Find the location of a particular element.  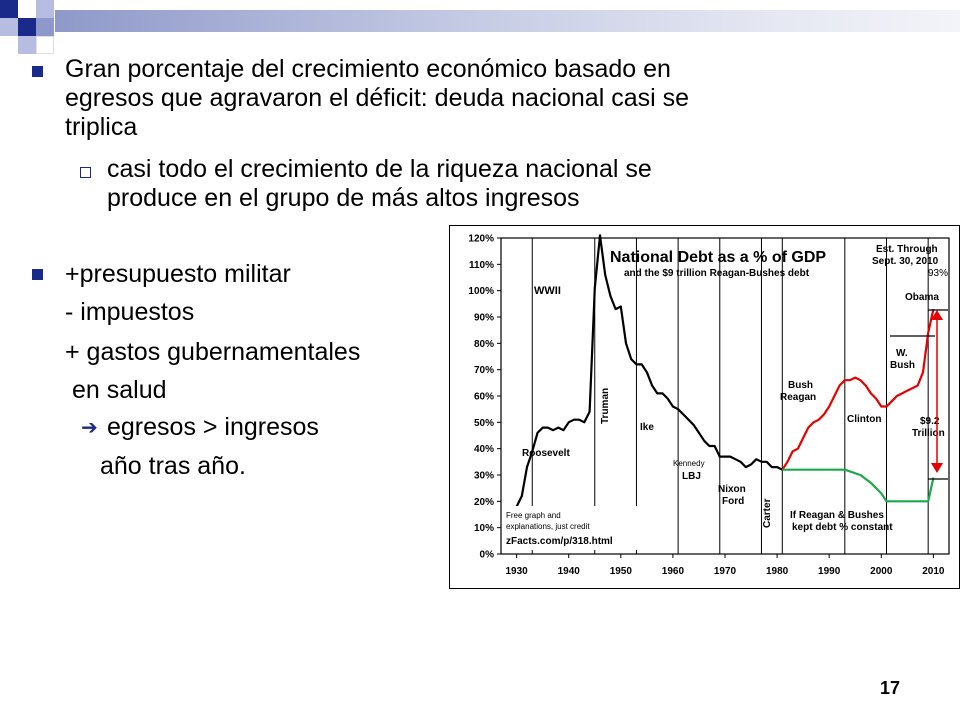

line-salud: en salud is located at coordinates (119, 390).